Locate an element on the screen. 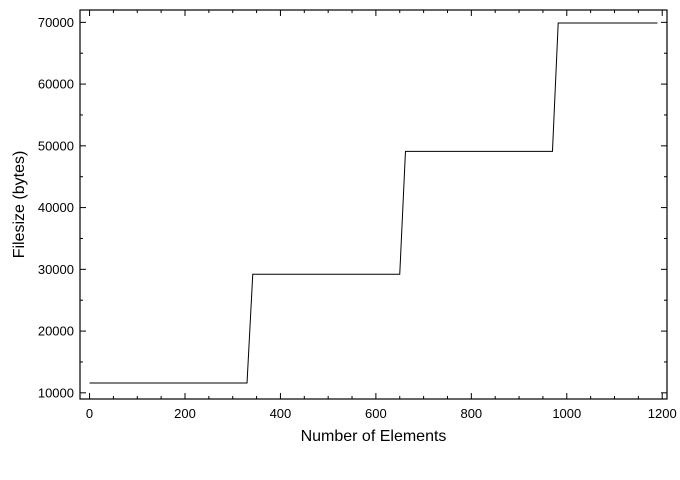 The height and width of the screenshot is (480, 680). x-axis-title: Number of Elements is located at coordinates (374, 436).